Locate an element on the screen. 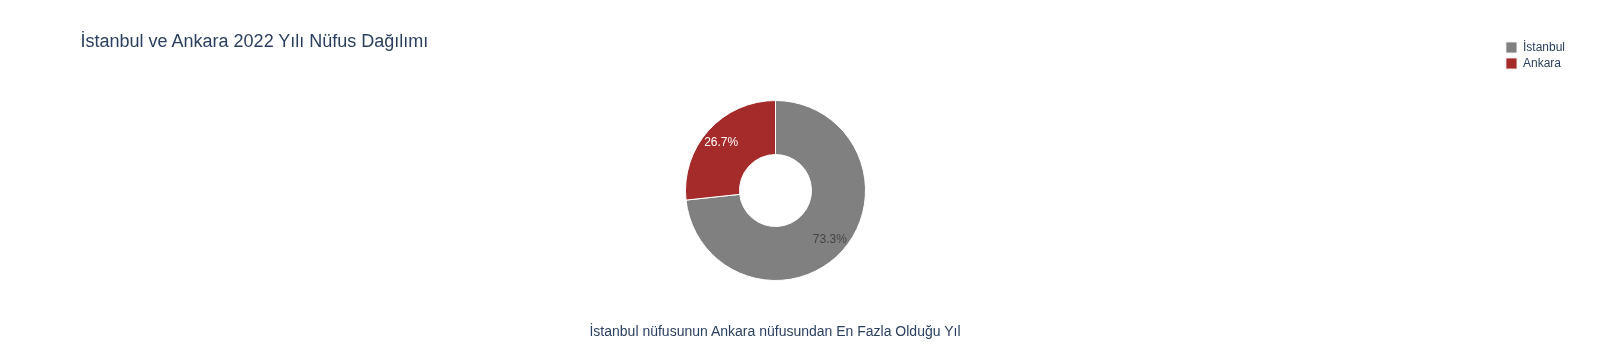 This screenshot has height=360, width=1605. text: İstanbul ve Ankara 2022 Yılı Nüfus Dağılımı is located at coordinates (254, 40).